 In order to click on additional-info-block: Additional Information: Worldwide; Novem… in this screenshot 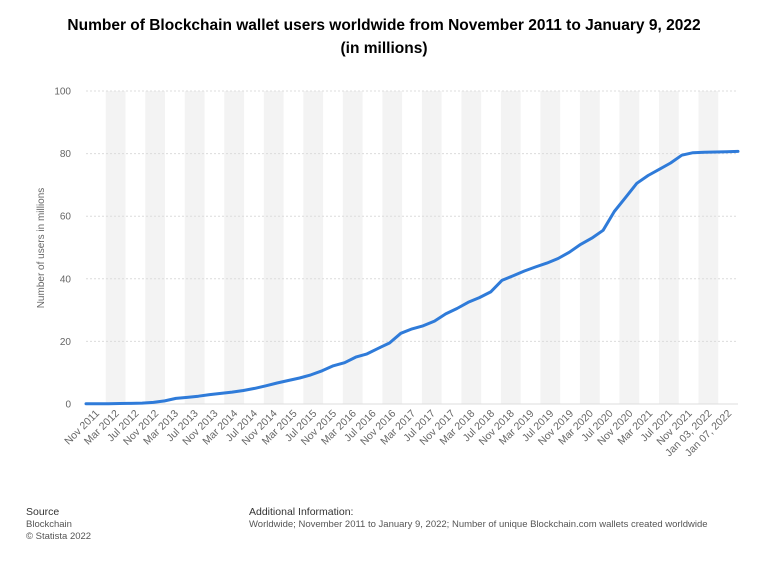, I will do `click(478, 518)`.